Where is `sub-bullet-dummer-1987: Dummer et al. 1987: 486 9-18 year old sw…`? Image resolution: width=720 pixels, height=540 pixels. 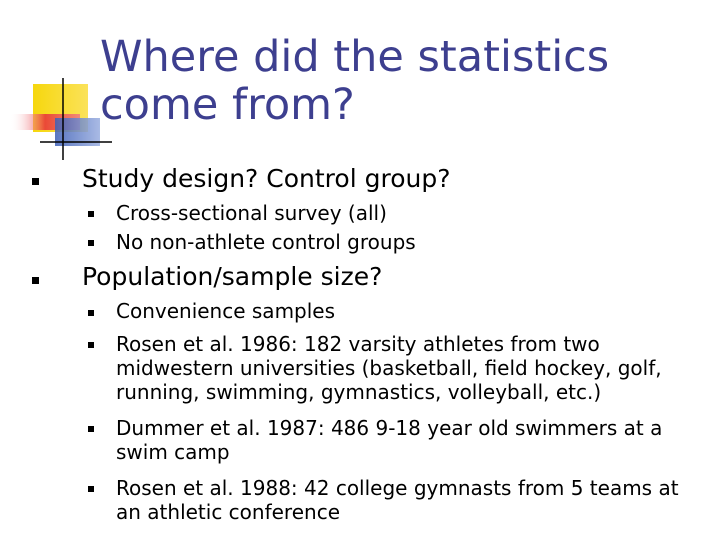 sub-bullet-dummer-1987: Dummer et al. 1987: 486 9-18 year old sw… is located at coordinates (389, 440).